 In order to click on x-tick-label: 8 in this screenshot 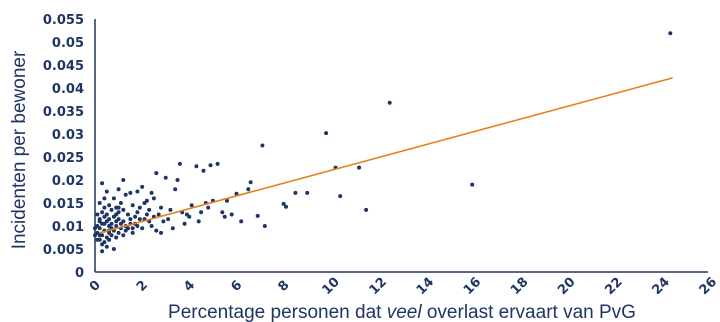, I will do `click(283, 286)`.